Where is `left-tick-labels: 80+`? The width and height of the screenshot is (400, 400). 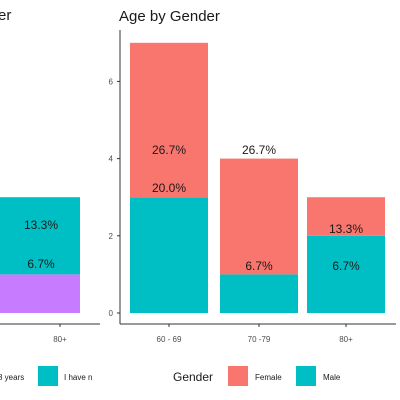
left-tick-labels: 80+ is located at coordinates (60, 339).